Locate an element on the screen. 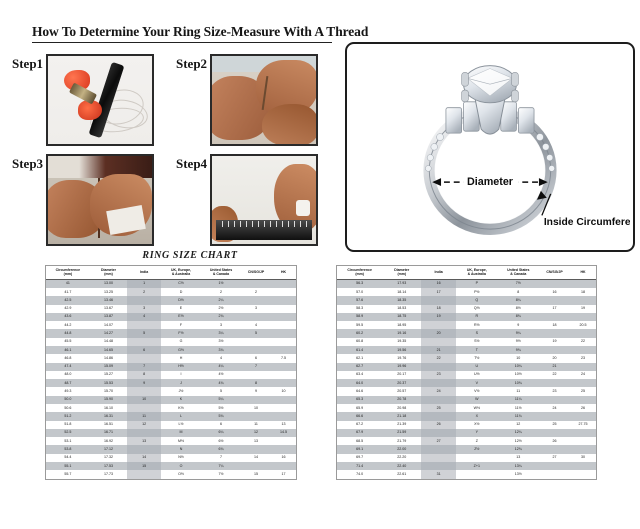 The height and width of the screenshot is (529, 640). cell-circumference: 64.6 is located at coordinates (360, 391).